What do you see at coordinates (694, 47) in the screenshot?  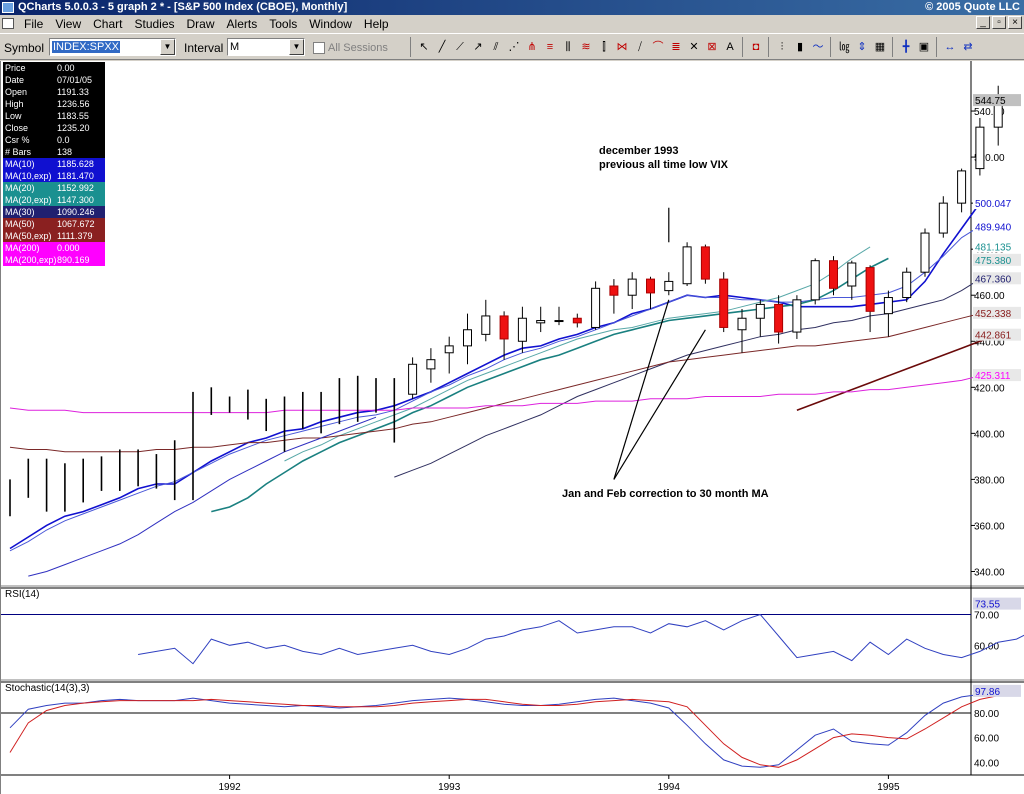 I see `arrow-tool-icon: ✕` at bounding box center [694, 47].